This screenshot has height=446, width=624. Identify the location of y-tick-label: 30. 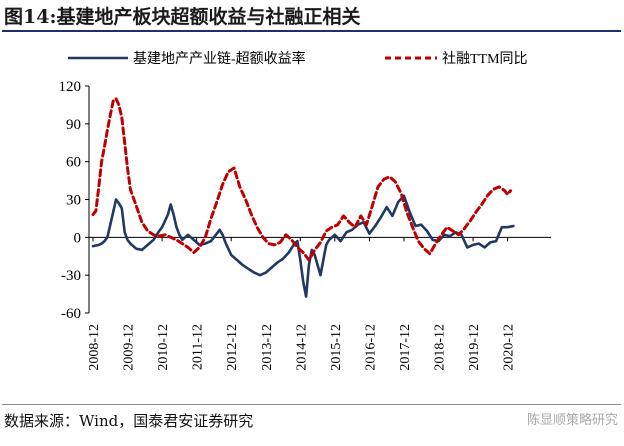
(73, 201).